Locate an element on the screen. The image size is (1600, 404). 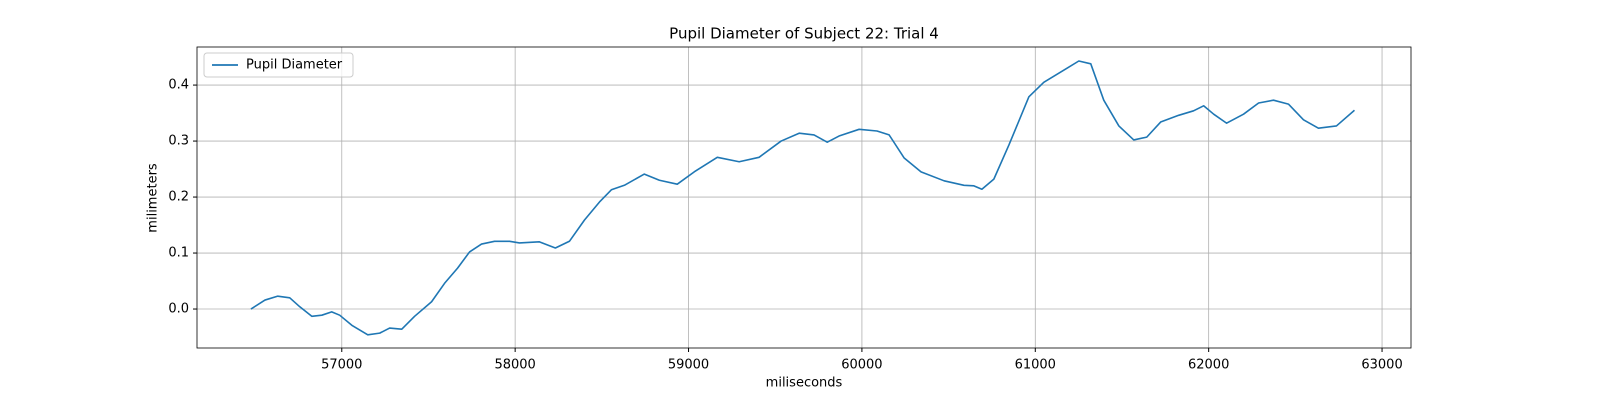
x-tick-label: 60000 is located at coordinates (861, 365).